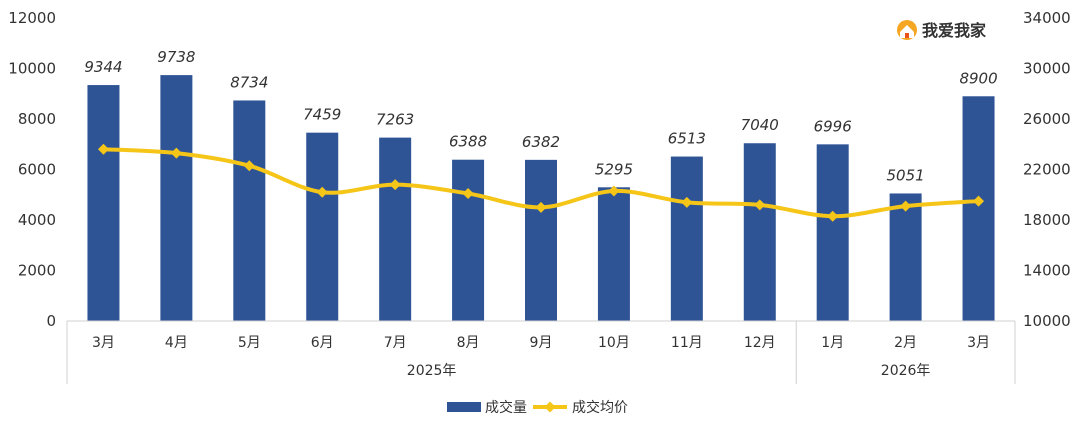  What do you see at coordinates (395, 343) in the screenshot?
I see `x-tick-label: 7月` at bounding box center [395, 343].